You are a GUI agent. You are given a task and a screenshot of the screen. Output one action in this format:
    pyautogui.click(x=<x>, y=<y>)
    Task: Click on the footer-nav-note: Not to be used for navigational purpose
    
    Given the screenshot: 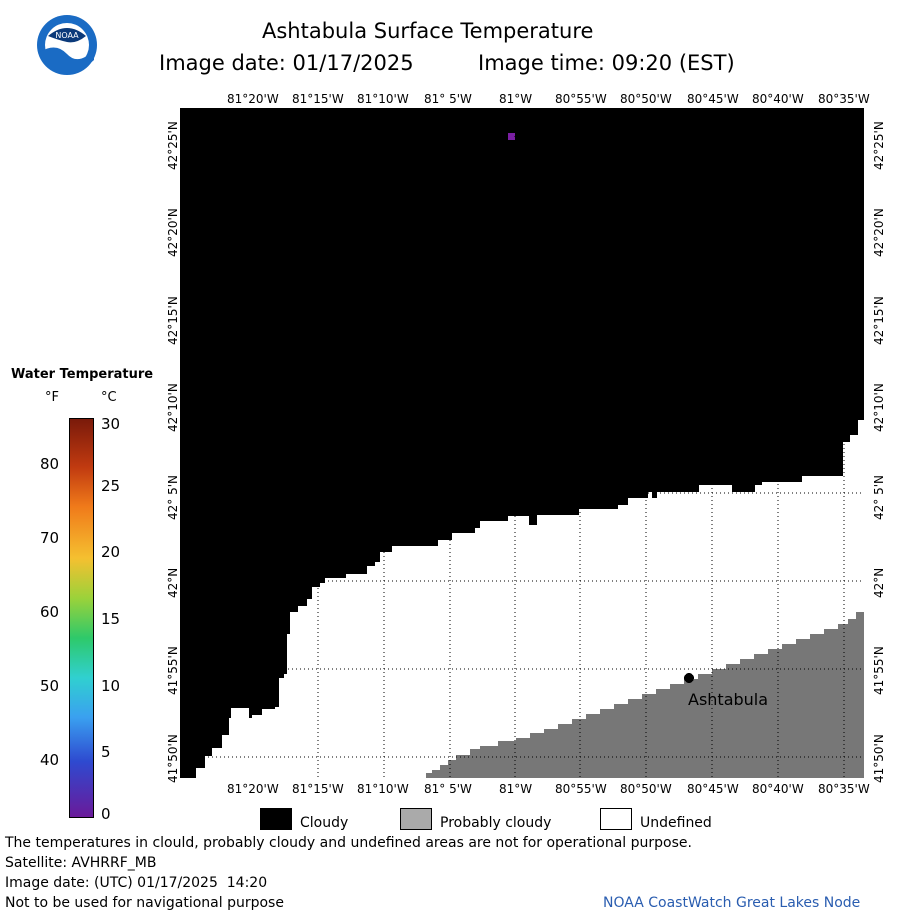 What is the action you would take?
    pyautogui.click(x=144, y=903)
    